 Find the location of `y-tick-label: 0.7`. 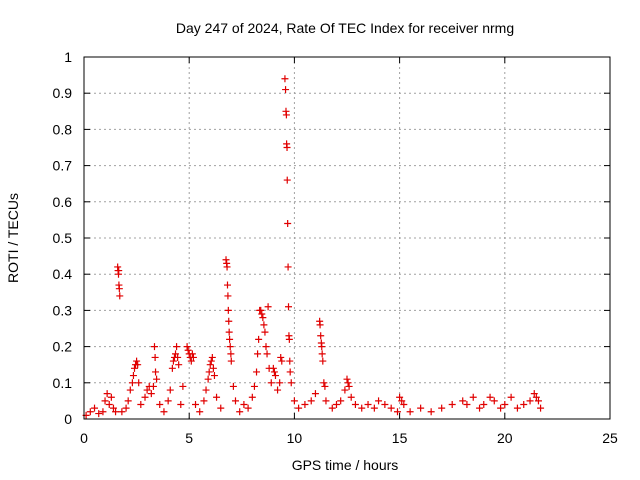

y-tick-label: 0.7 is located at coordinates (63, 166).